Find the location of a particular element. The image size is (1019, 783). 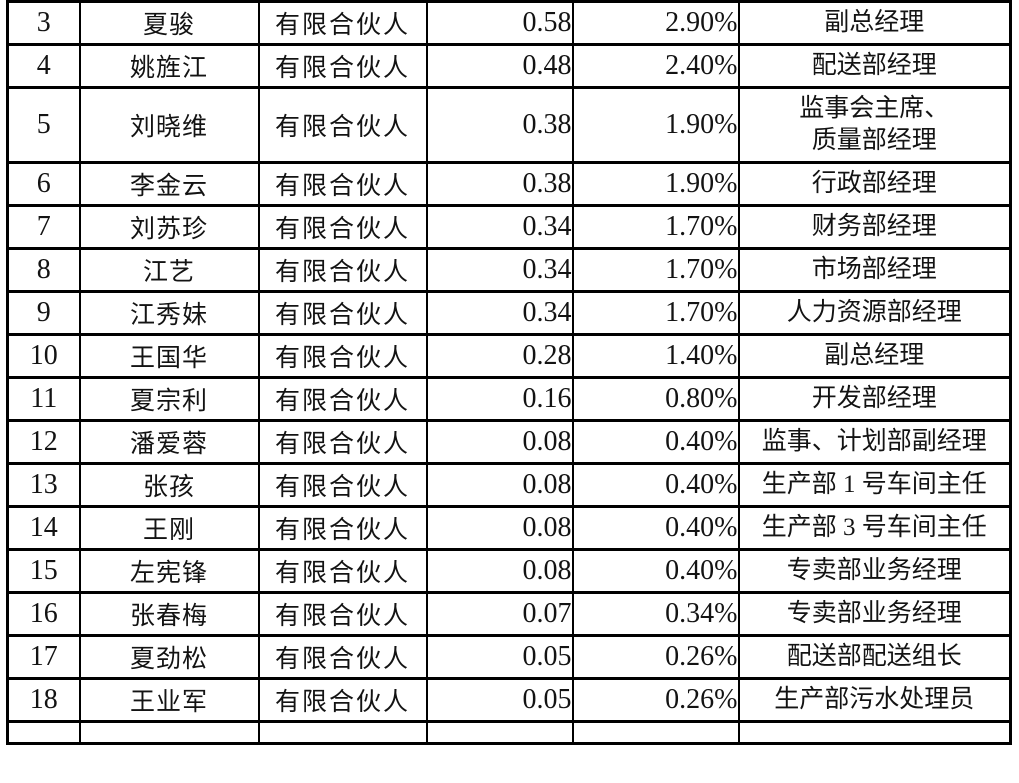

cell-partner-name: 王刚 is located at coordinates (169, 528).